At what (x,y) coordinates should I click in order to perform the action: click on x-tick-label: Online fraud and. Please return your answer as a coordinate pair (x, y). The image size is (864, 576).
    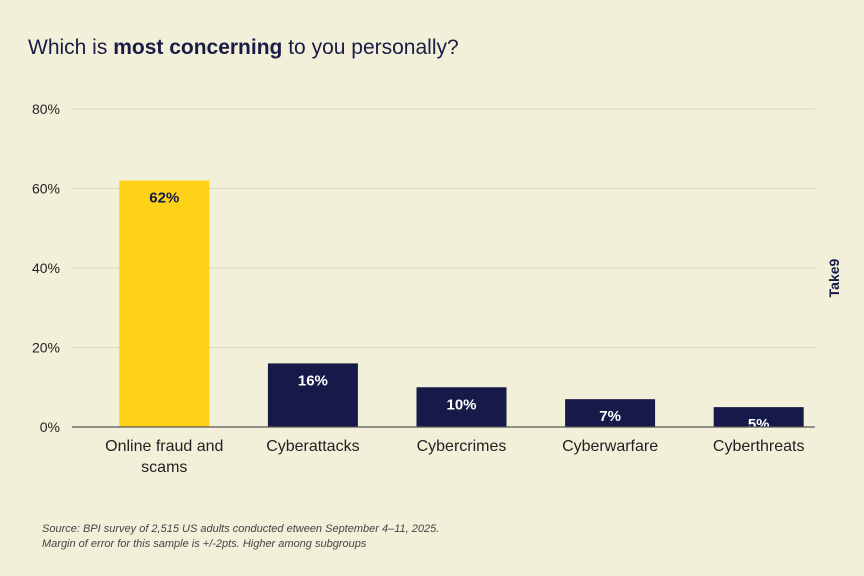
    Looking at the image, I should click on (164, 446).